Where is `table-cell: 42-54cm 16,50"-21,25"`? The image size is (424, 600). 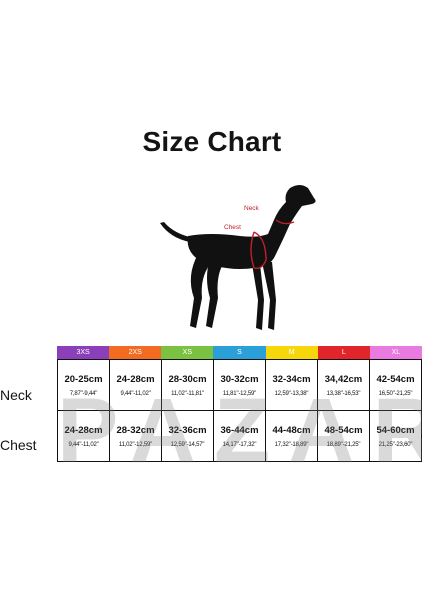 table-cell: 42-54cm 16,50"-21,25" is located at coordinates (396, 385).